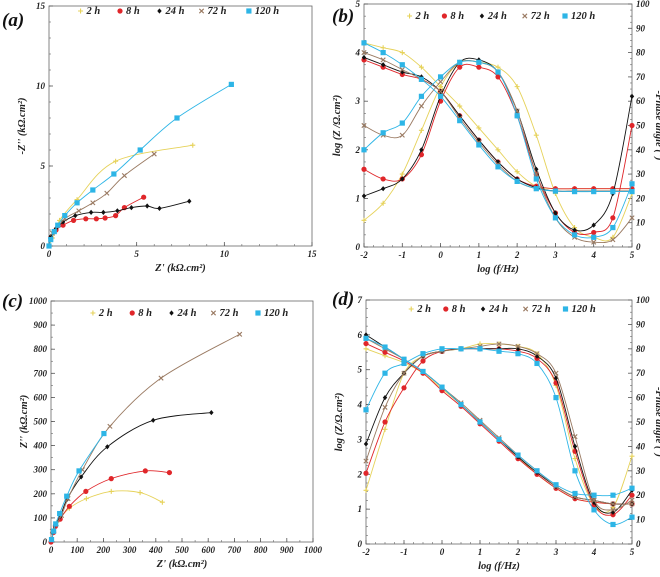  What do you see at coordinates (337, 125) in the screenshot?
I see `y-axis-label: log (Z /Ω.cm²)` at bounding box center [337, 125].